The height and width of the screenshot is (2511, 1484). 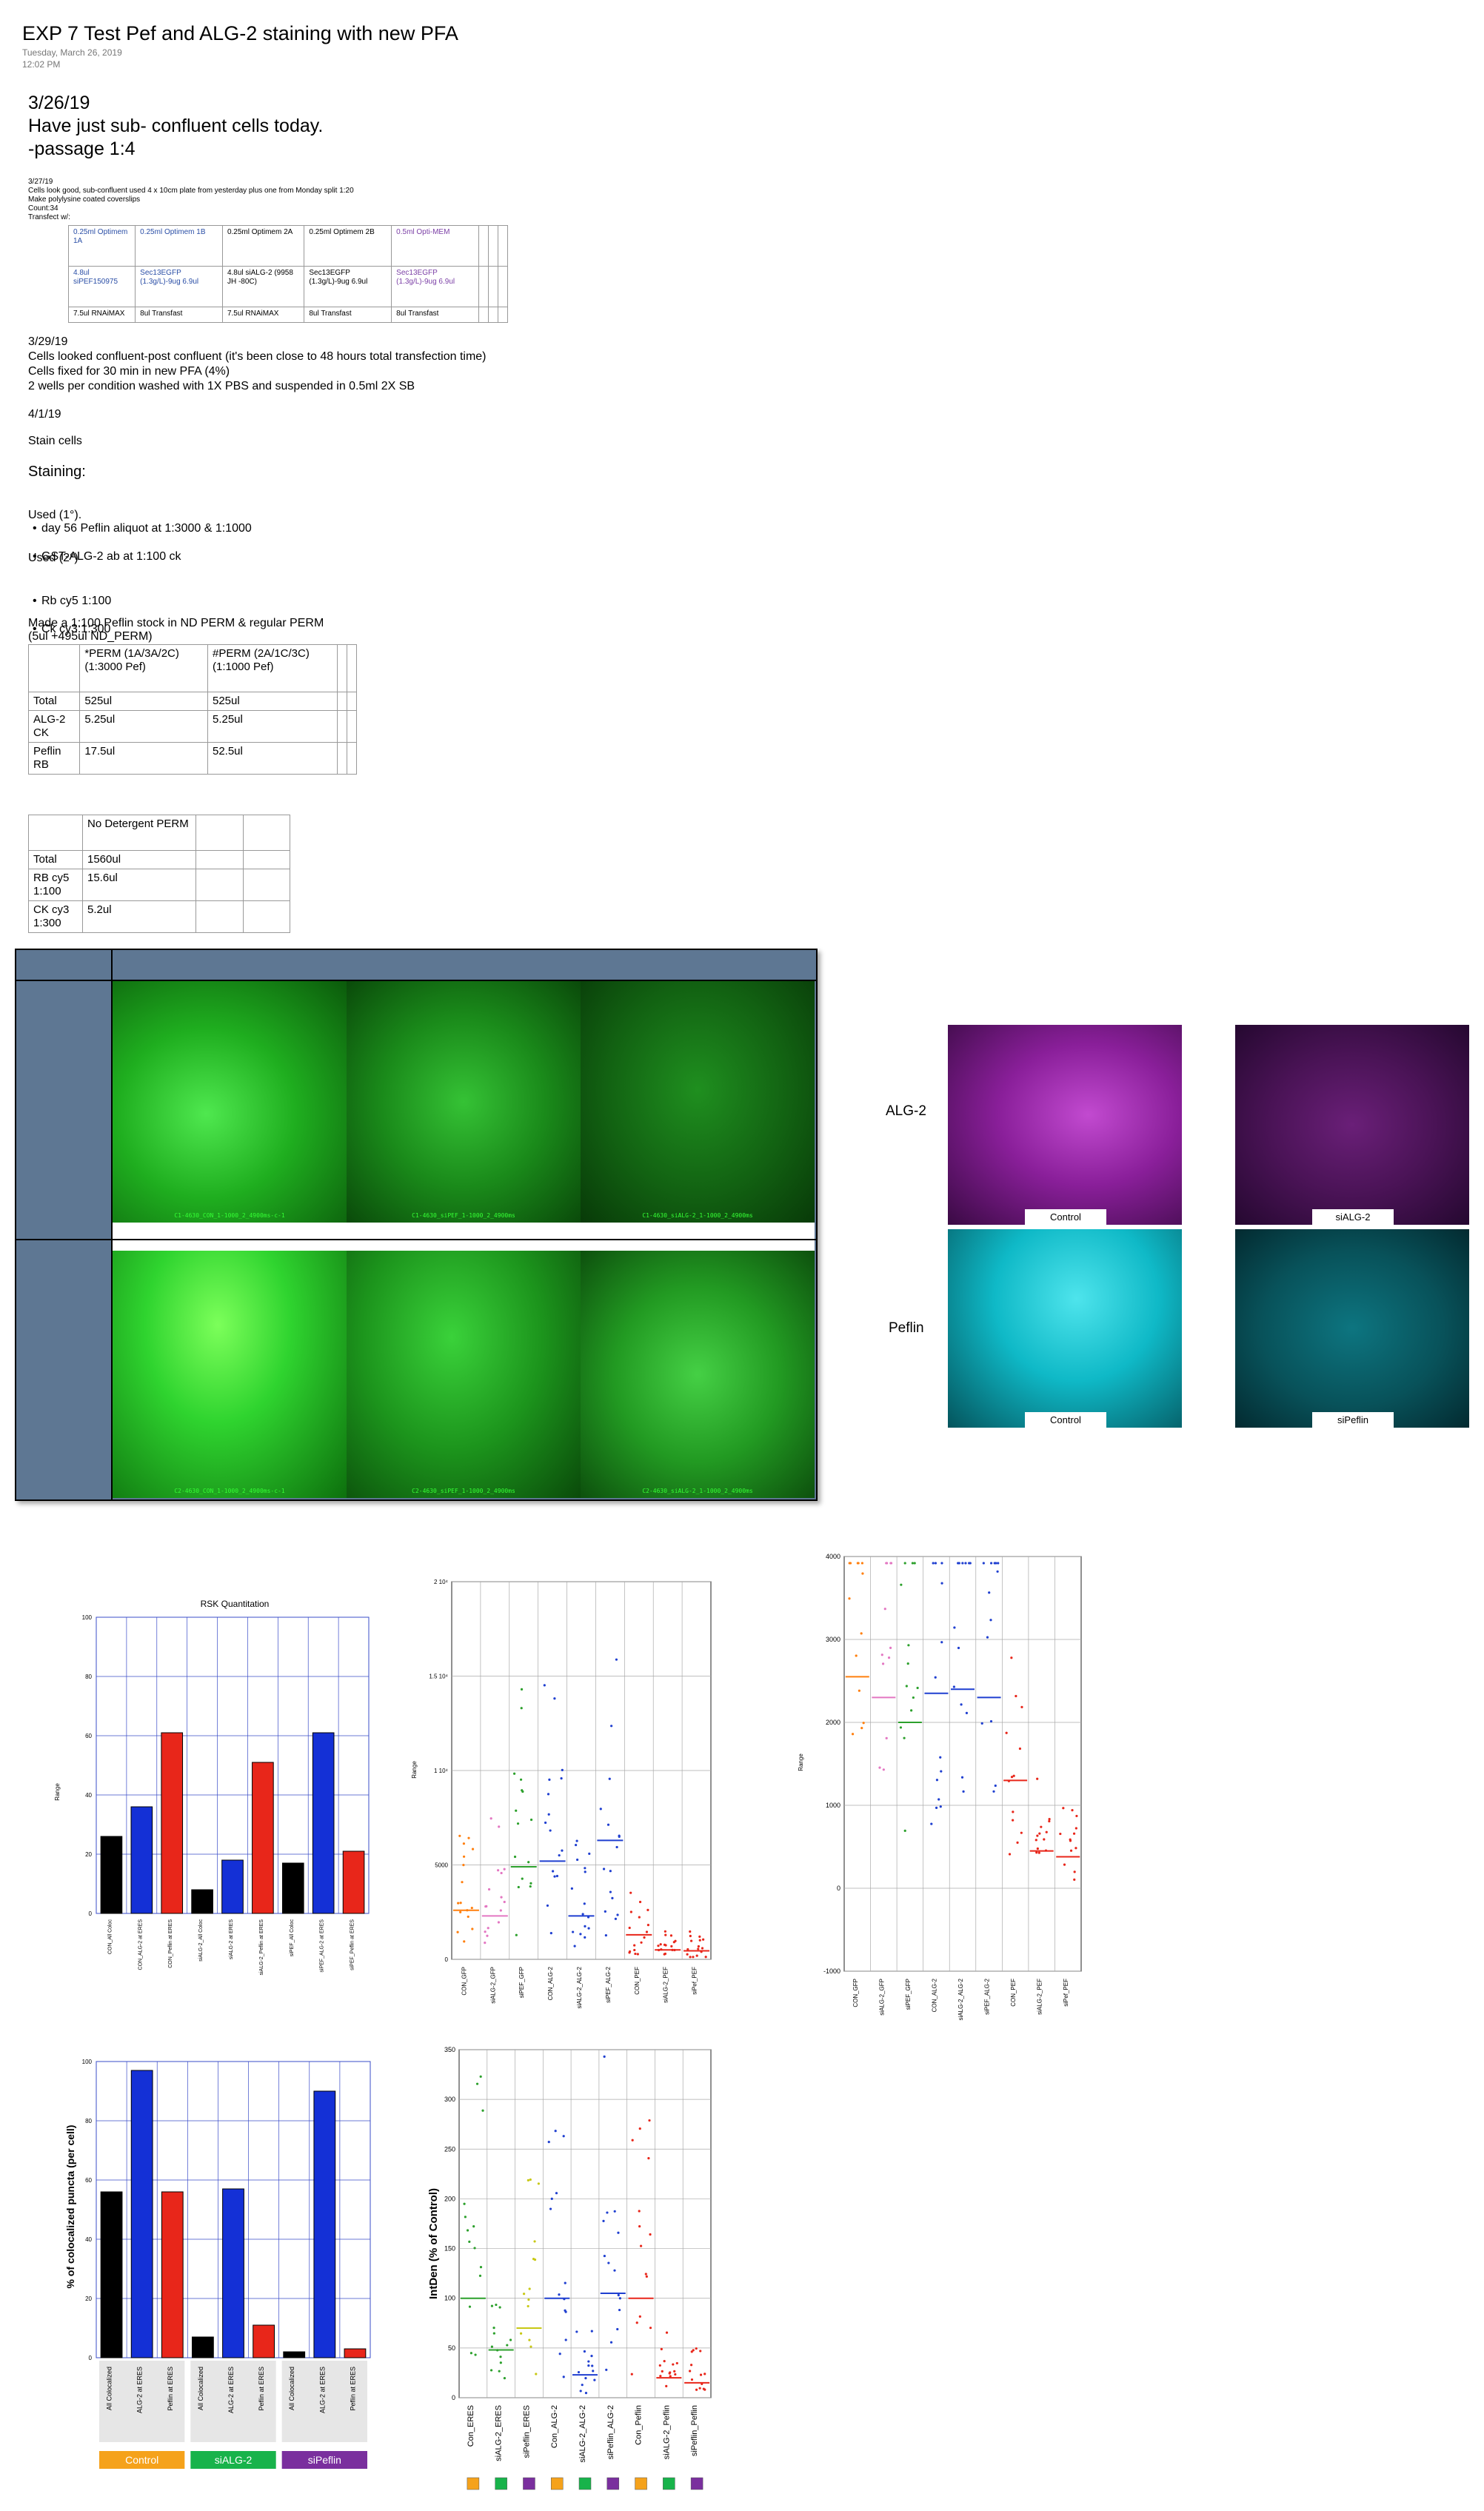 What do you see at coordinates (261, 1947) in the screenshot?
I see `x-tick-label: siALG-2_Peflin at ERES` at bounding box center [261, 1947].